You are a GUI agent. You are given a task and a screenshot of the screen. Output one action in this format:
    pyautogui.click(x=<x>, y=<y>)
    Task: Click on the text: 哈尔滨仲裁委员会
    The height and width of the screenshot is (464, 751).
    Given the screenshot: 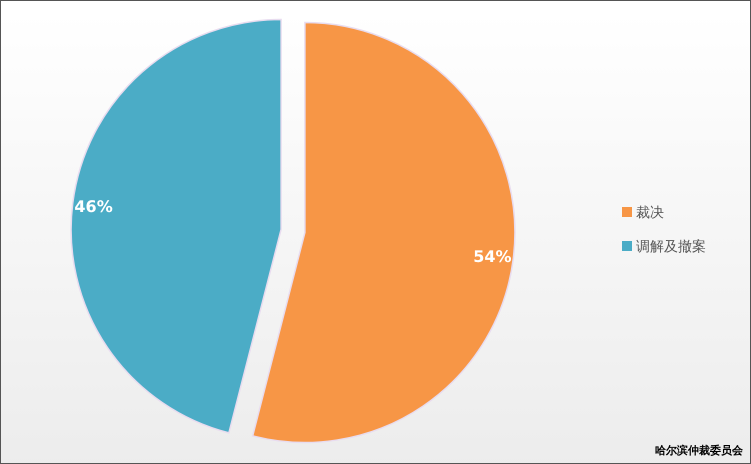 What is the action you would take?
    pyautogui.click(x=699, y=450)
    